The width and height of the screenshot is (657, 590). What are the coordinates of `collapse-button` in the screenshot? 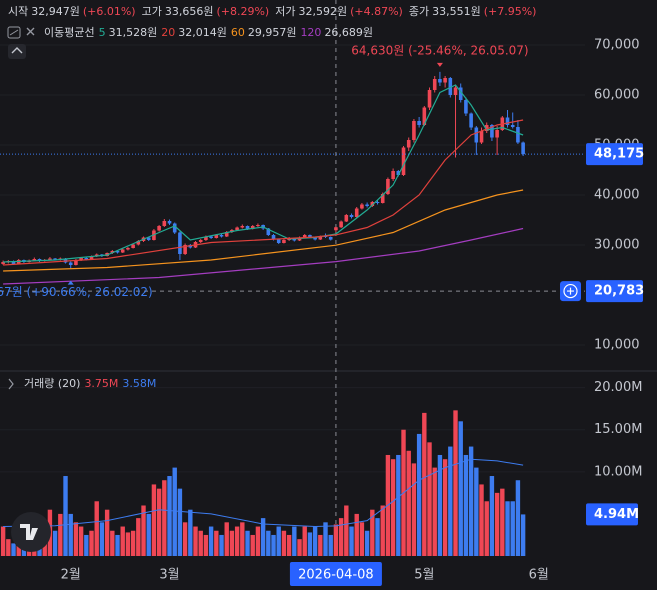 It's located at (17, 51).